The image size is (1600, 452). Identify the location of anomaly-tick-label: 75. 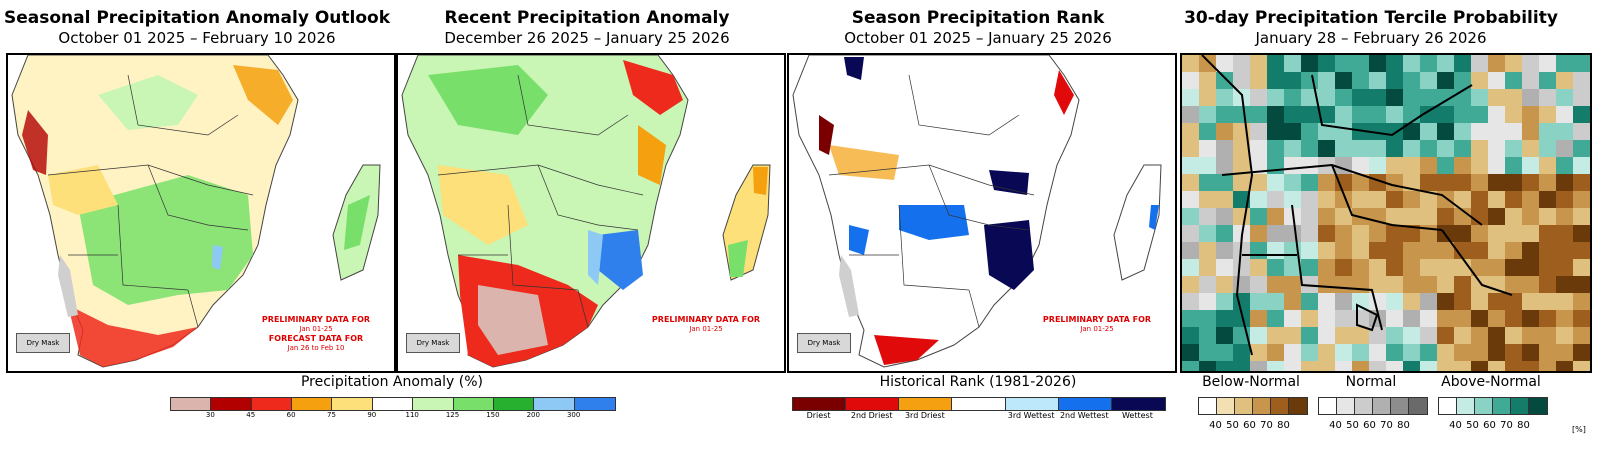
(331, 415).